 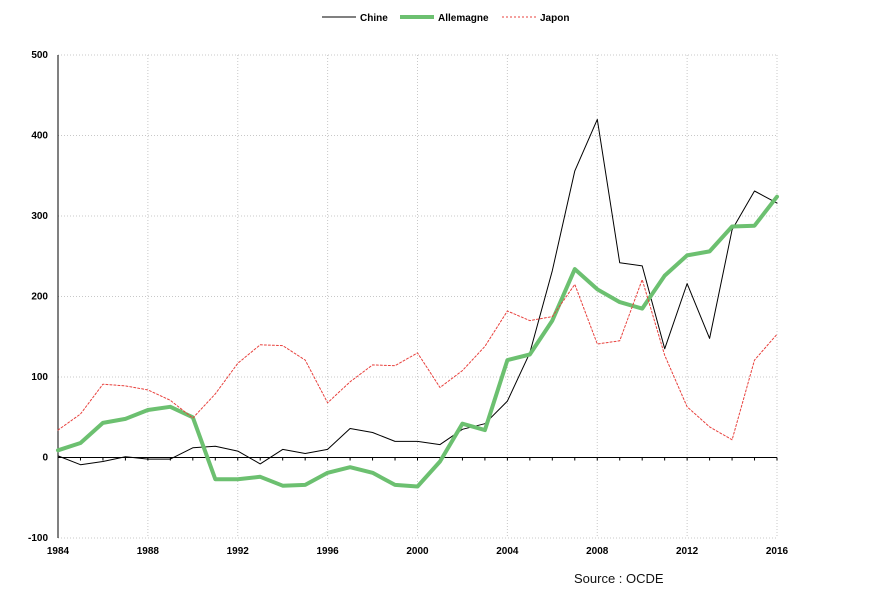 What do you see at coordinates (619, 578) in the screenshot?
I see `source-note: Source : OCDE` at bounding box center [619, 578].